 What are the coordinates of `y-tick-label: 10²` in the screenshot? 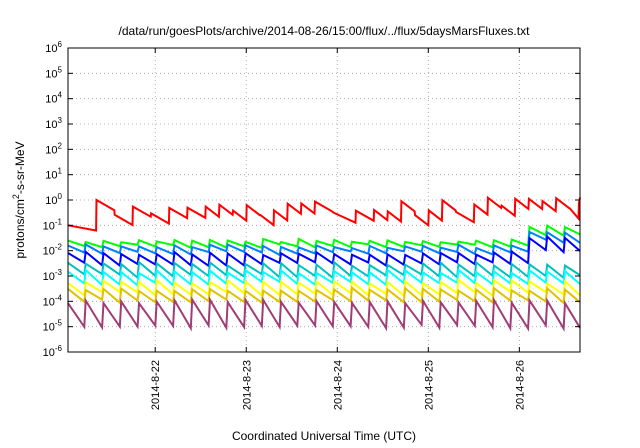 It's located at (53, 148).